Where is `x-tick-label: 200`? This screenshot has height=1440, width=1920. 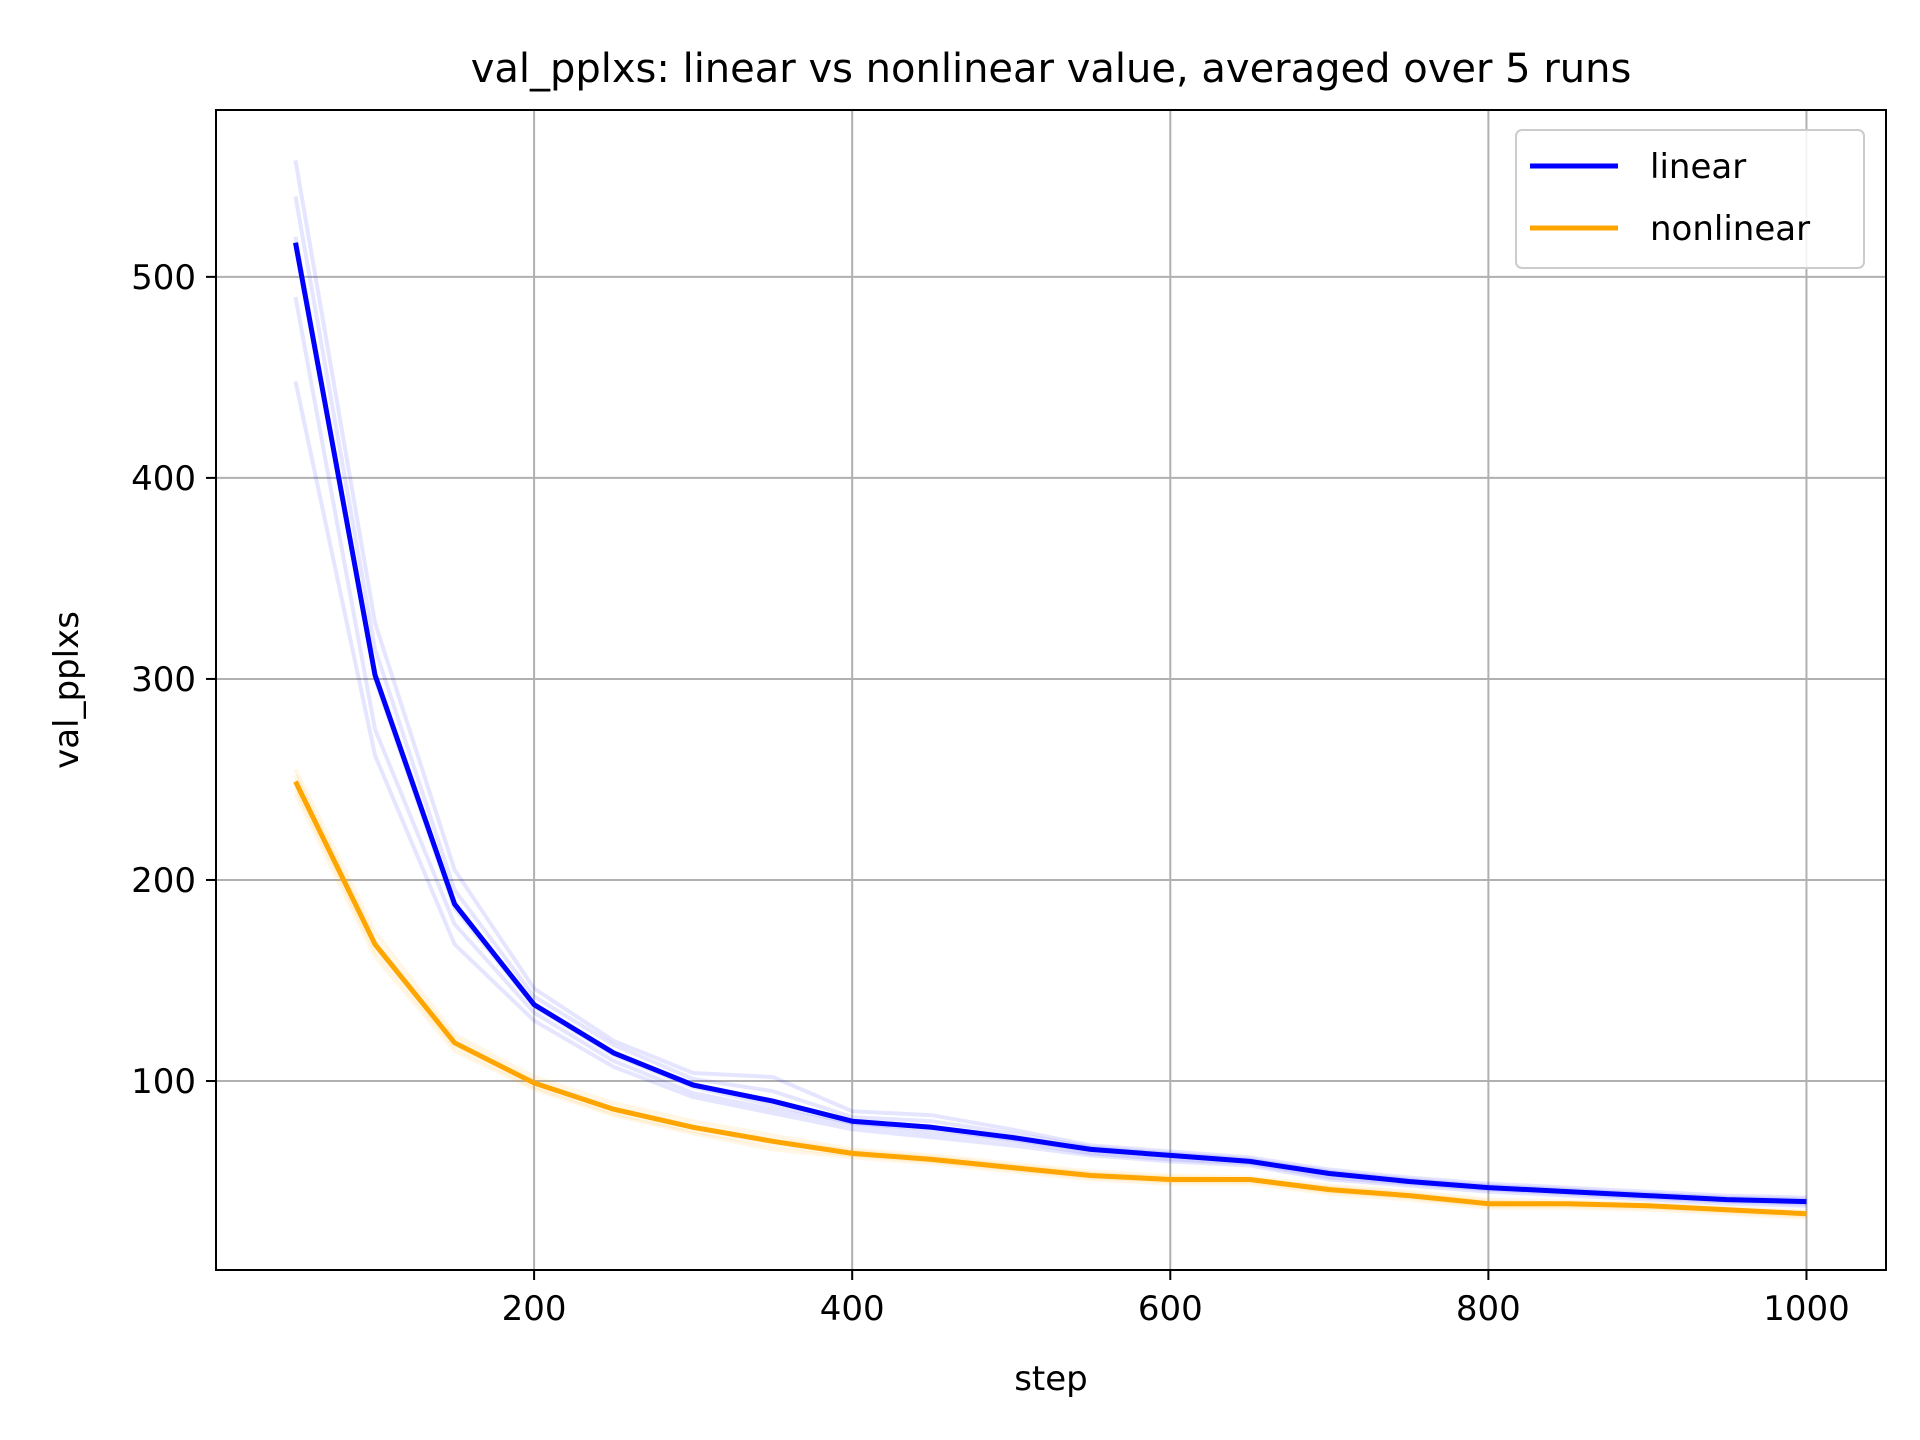 x-tick-label: 200 is located at coordinates (534, 1309).